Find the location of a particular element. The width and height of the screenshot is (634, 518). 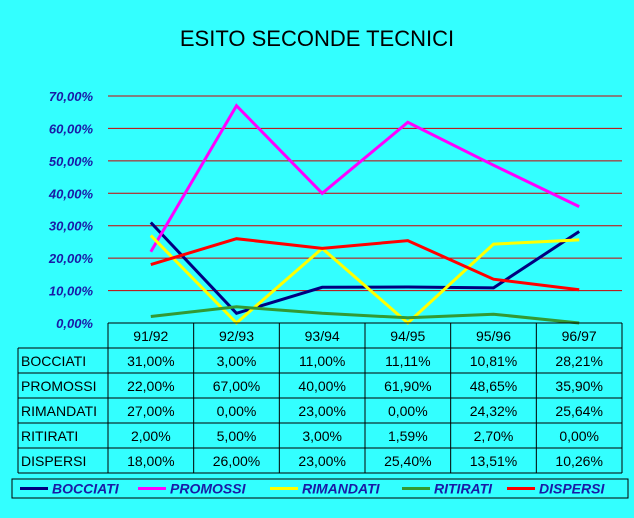

x-category-label: 95/96 is located at coordinates (493, 336).